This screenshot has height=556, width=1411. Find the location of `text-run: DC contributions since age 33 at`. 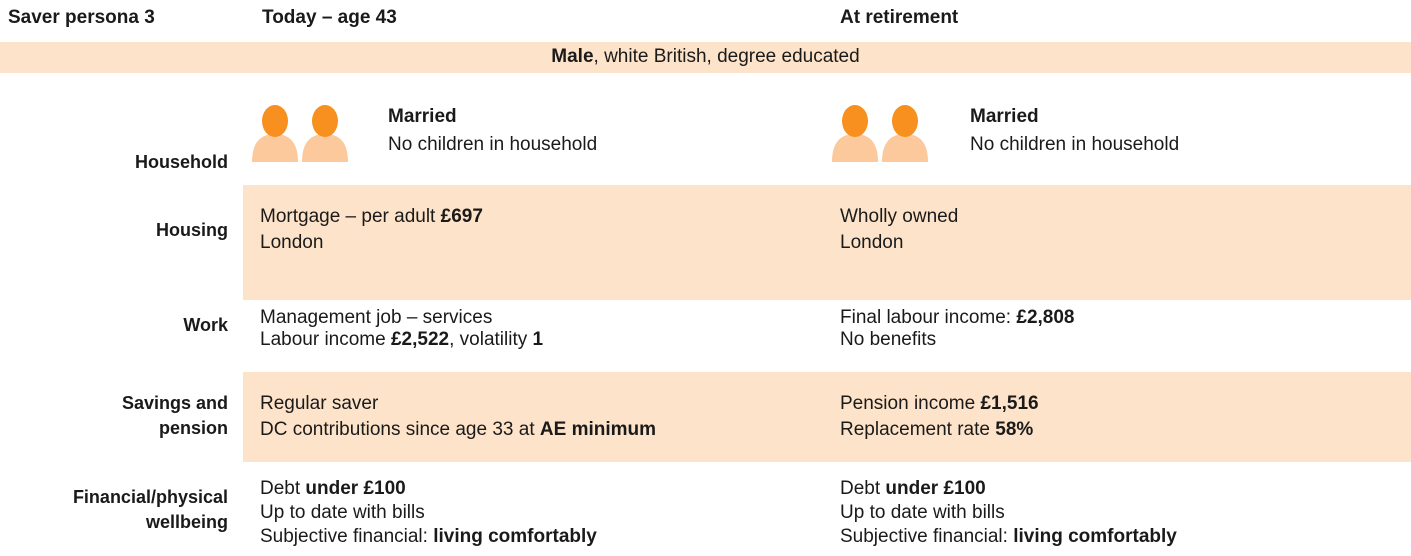

text-run: DC contributions since age 33 at is located at coordinates (400, 429).